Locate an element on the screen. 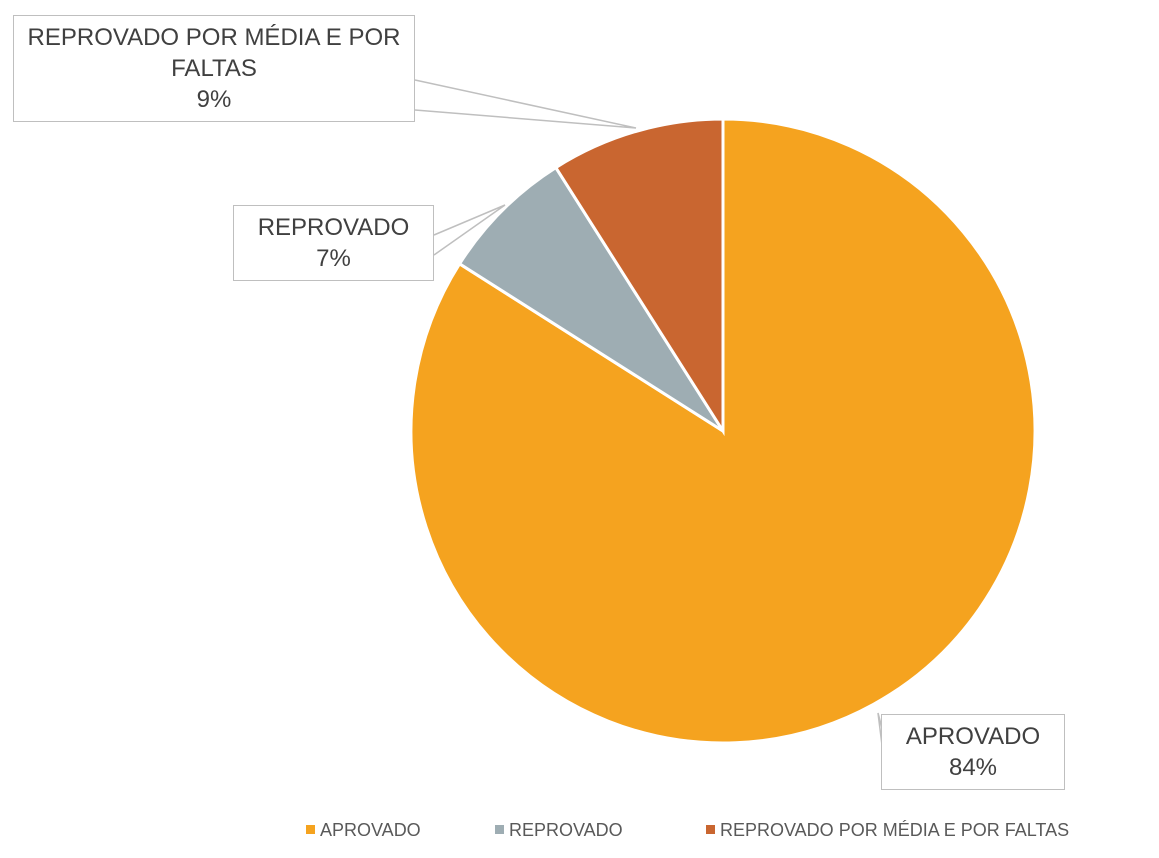 The width and height of the screenshot is (1159, 858). legend-label: APROVADO is located at coordinates (370, 830).